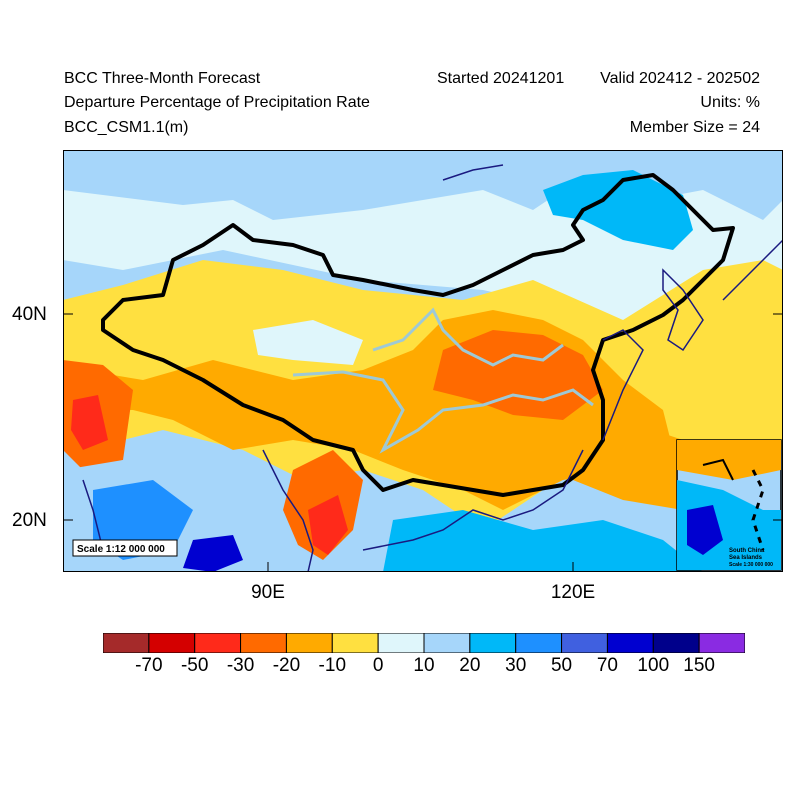 This screenshot has width=800, height=800. Describe the element at coordinates (473, 500) in the screenshot. I see `south-coastline` at that location.